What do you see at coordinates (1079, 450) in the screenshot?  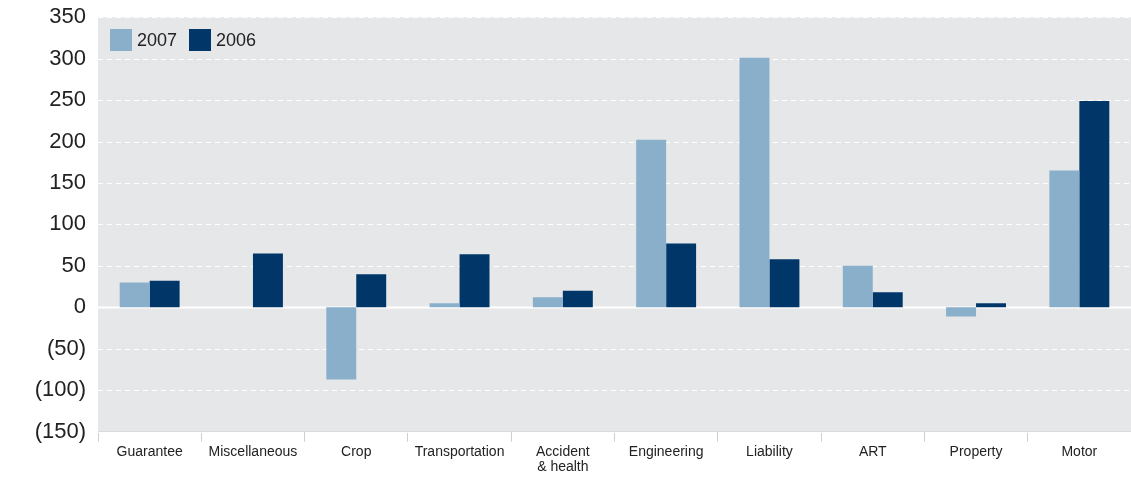 I see `x-tick-label: Motor` at bounding box center [1079, 450].